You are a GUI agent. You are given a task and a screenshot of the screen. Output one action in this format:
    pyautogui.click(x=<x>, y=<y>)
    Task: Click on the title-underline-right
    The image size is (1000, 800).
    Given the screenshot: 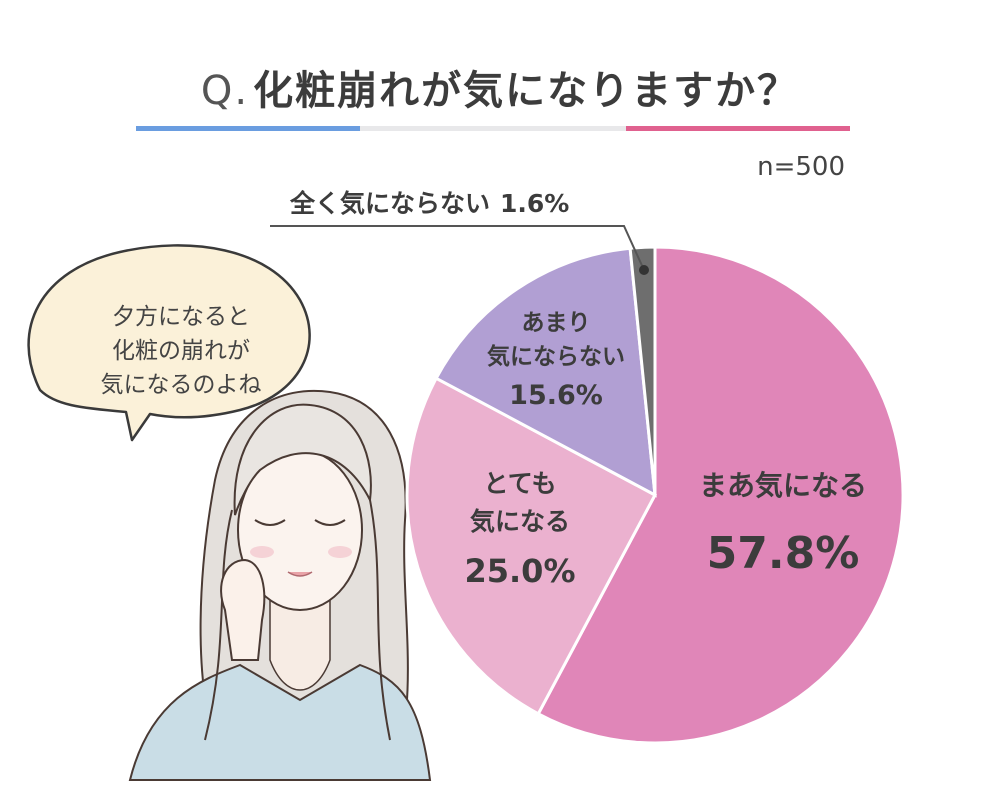 What is the action you would take?
    pyautogui.click(x=738, y=128)
    